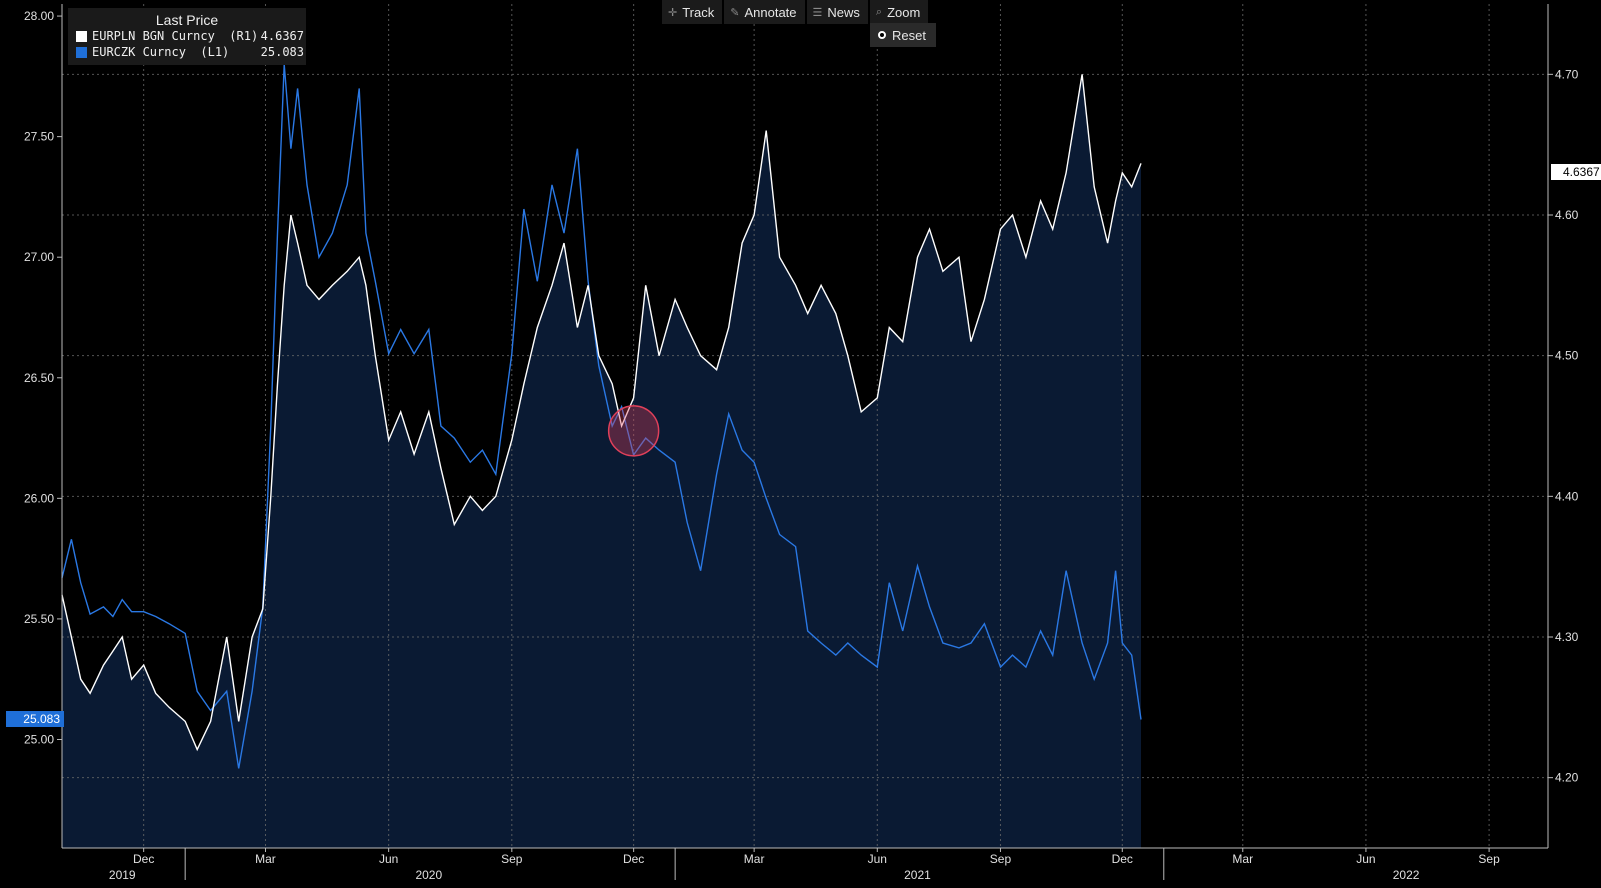 The height and width of the screenshot is (888, 1601). I want to click on annotate-button: ✎ Annotate, so click(764, 12).